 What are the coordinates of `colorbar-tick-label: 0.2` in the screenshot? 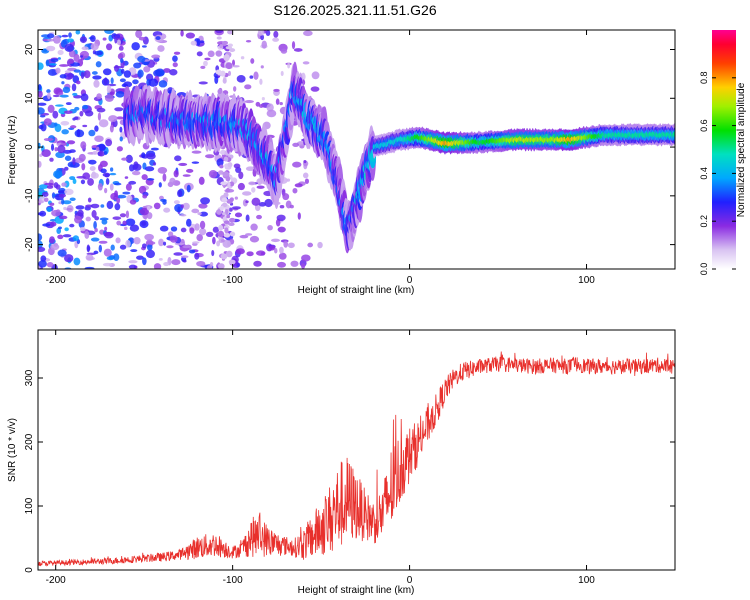 It's located at (704, 221).